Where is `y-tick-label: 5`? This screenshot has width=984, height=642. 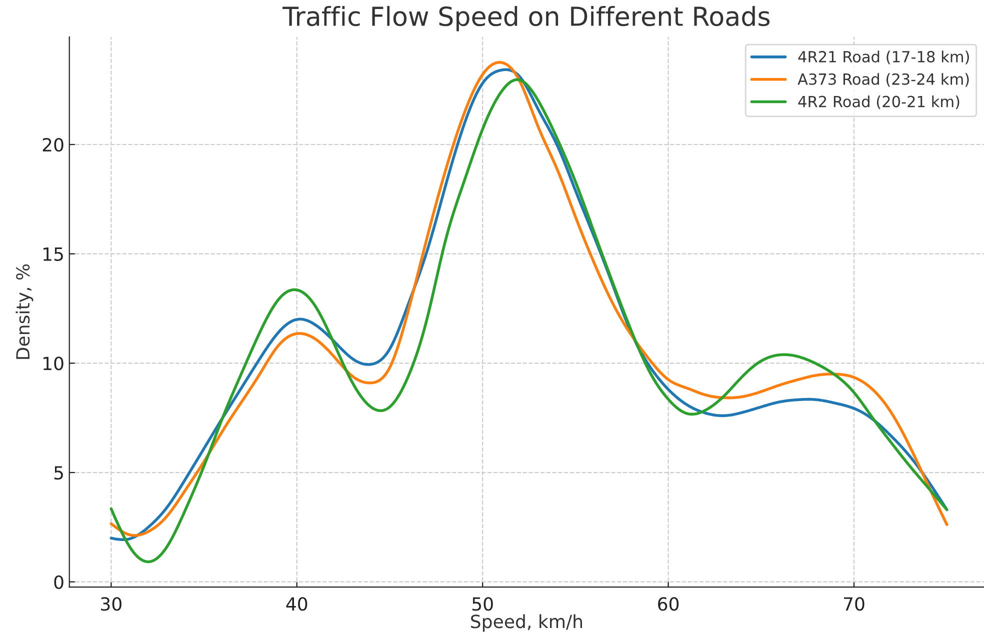 y-tick-label: 5 is located at coordinates (58, 473).